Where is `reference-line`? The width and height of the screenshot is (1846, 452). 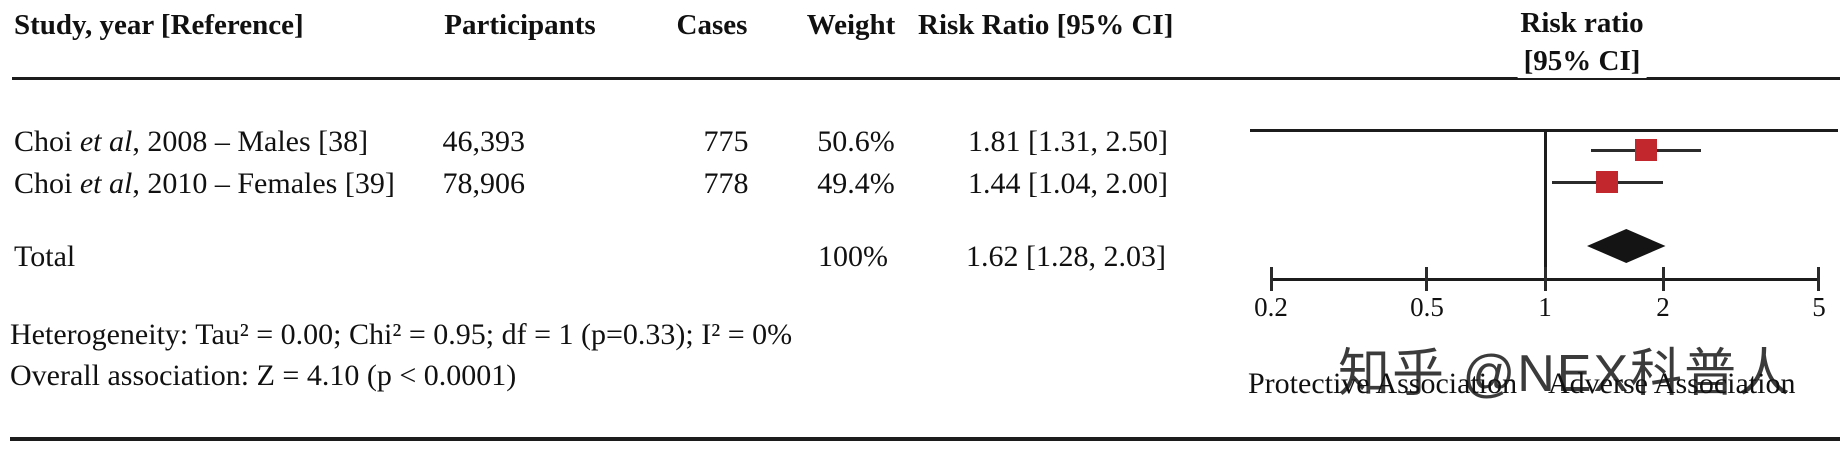
reference-line is located at coordinates (1545, 205).